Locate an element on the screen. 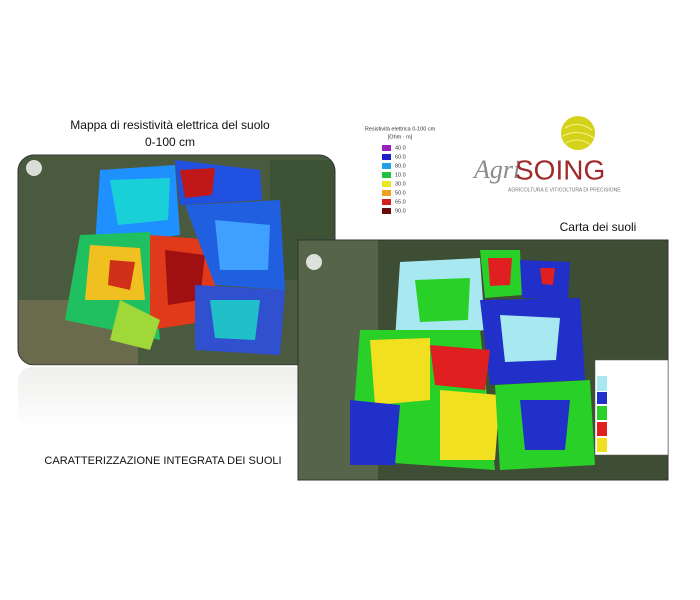 The height and width of the screenshot is (600, 700). left-map-subtitle: 0-100 cm is located at coordinates (170, 142).